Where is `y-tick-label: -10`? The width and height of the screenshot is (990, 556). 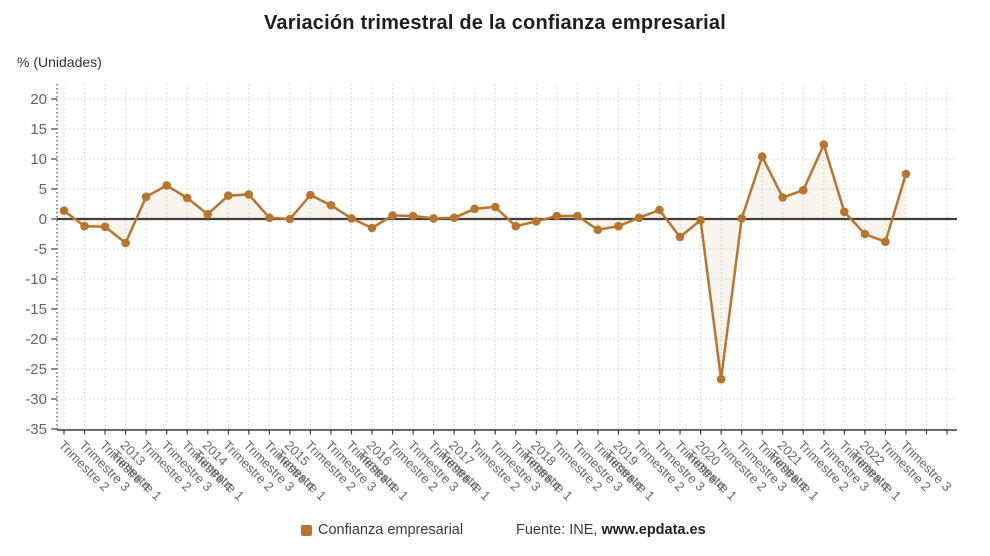
y-tick-label: -10 is located at coordinates (36, 279).